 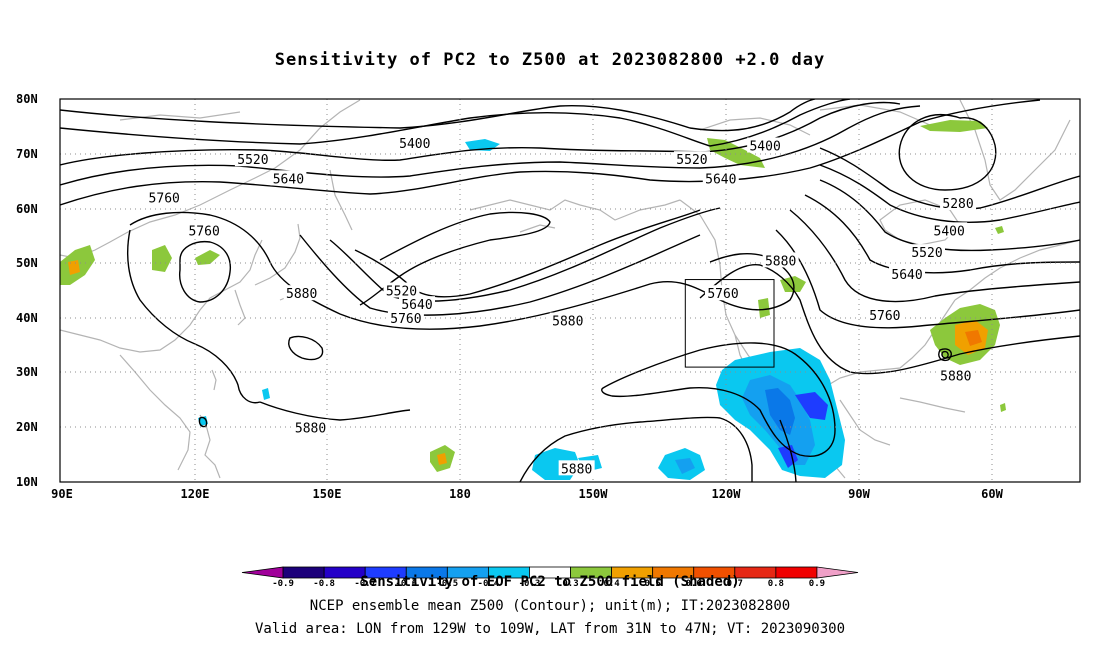 I want to click on lat-label-60n: 60N, so click(x=27, y=209).